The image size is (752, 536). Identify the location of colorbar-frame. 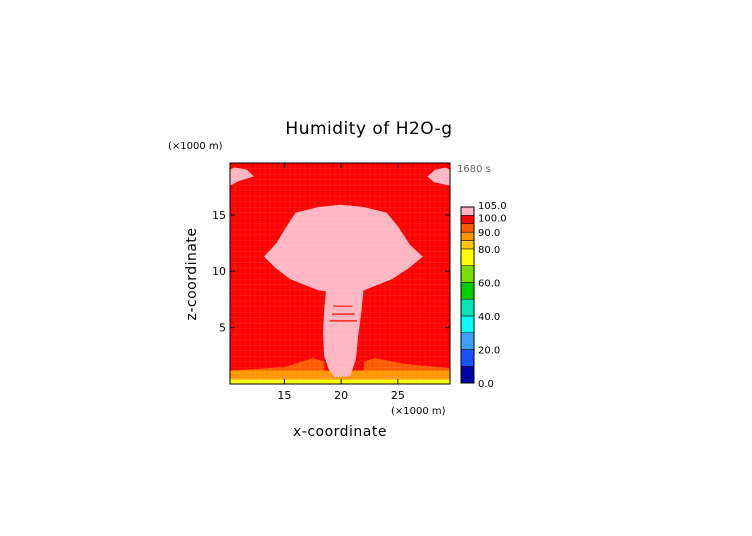
(467, 295).